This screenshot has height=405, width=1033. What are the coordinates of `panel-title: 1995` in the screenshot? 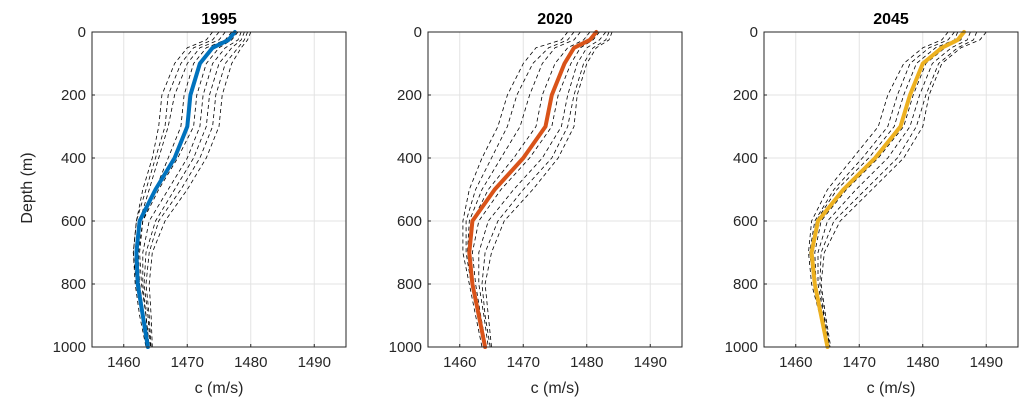 It's located at (219, 19).